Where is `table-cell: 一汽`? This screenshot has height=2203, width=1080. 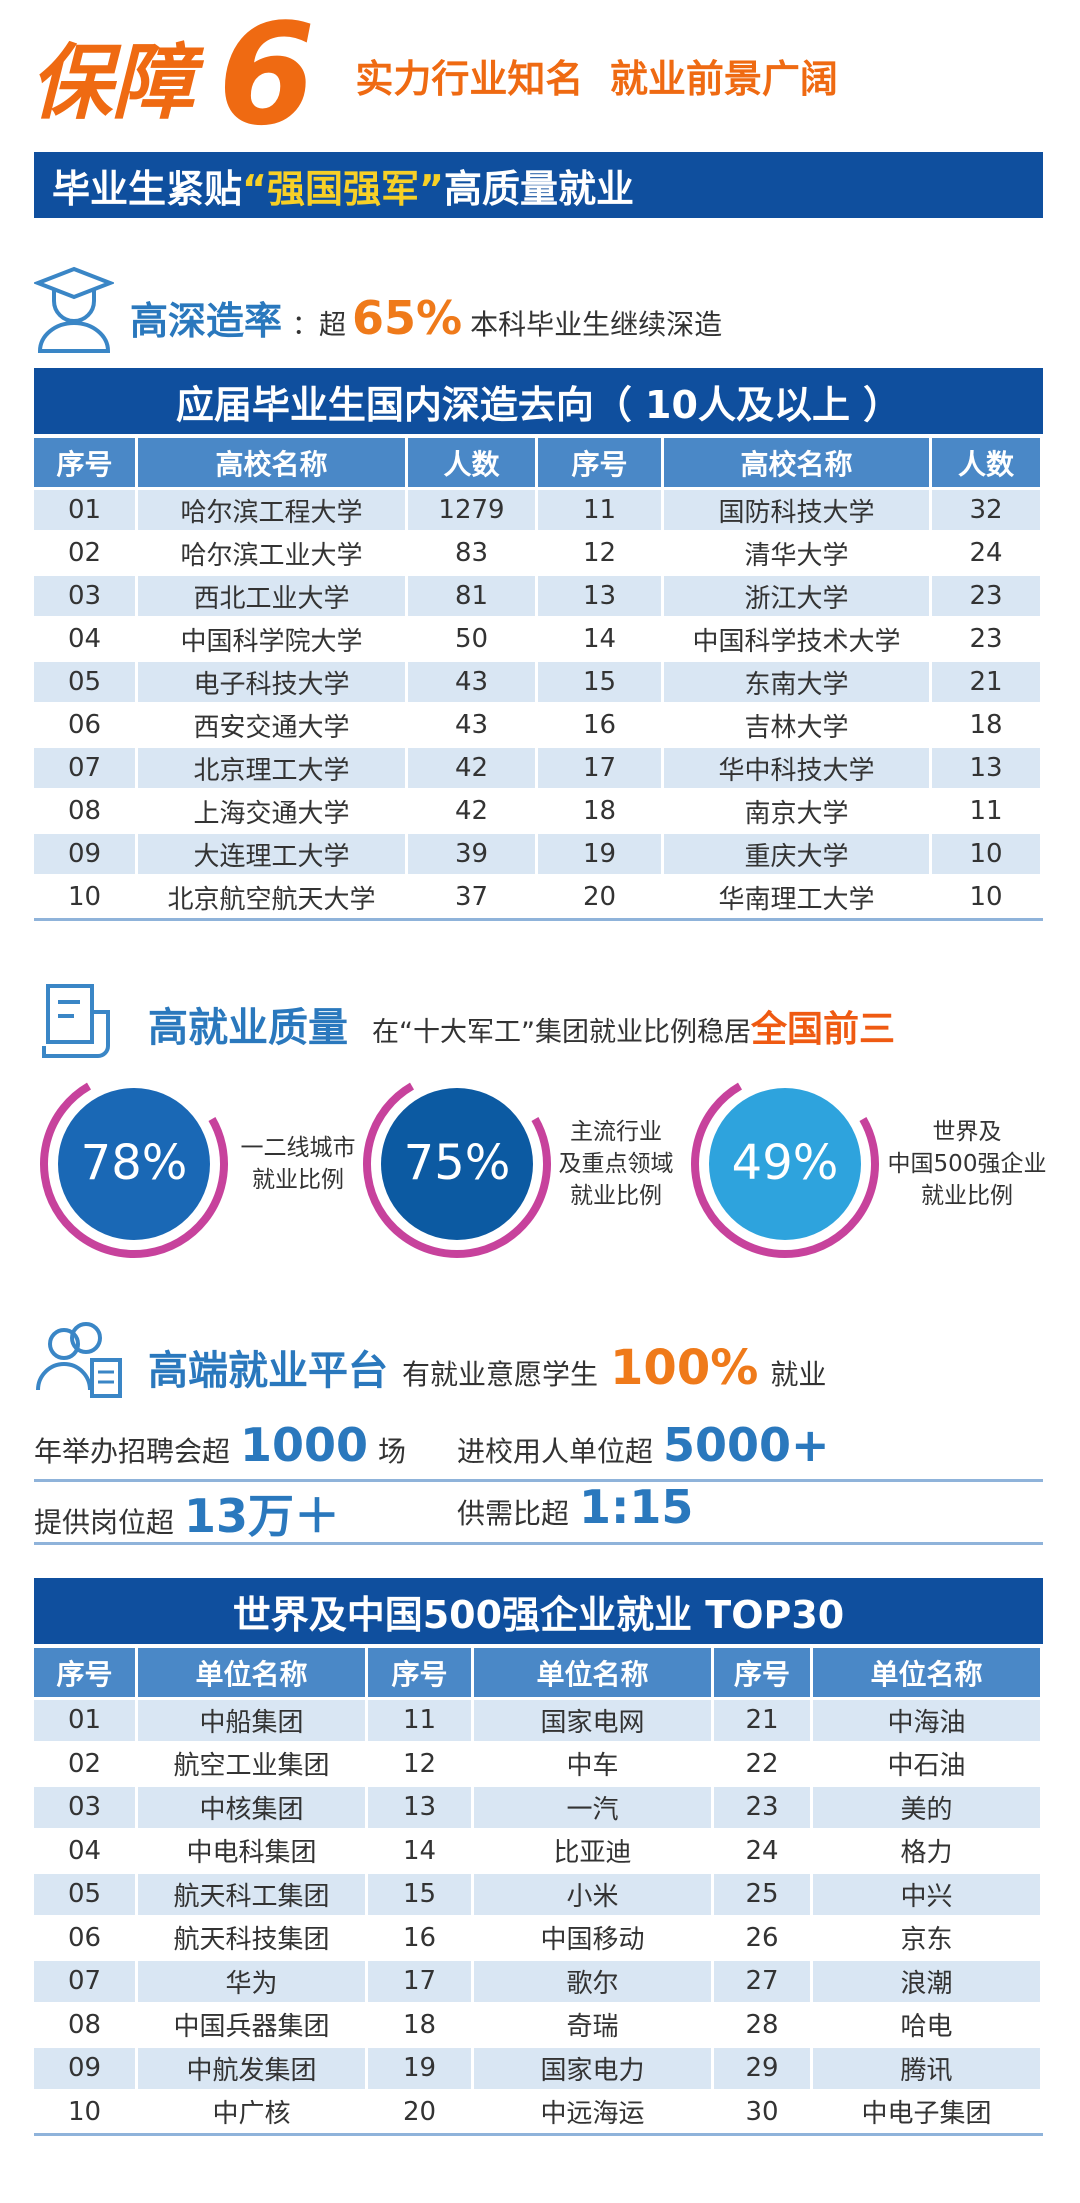 table-cell: 一汽 is located at coordinates (594, 1809).